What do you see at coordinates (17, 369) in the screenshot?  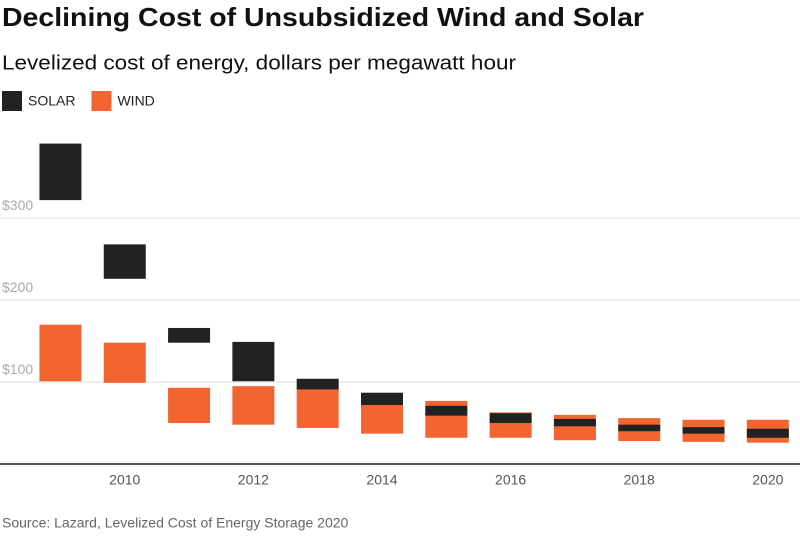 I see `y-tick-label: $100` at bounding box center [17, 369].